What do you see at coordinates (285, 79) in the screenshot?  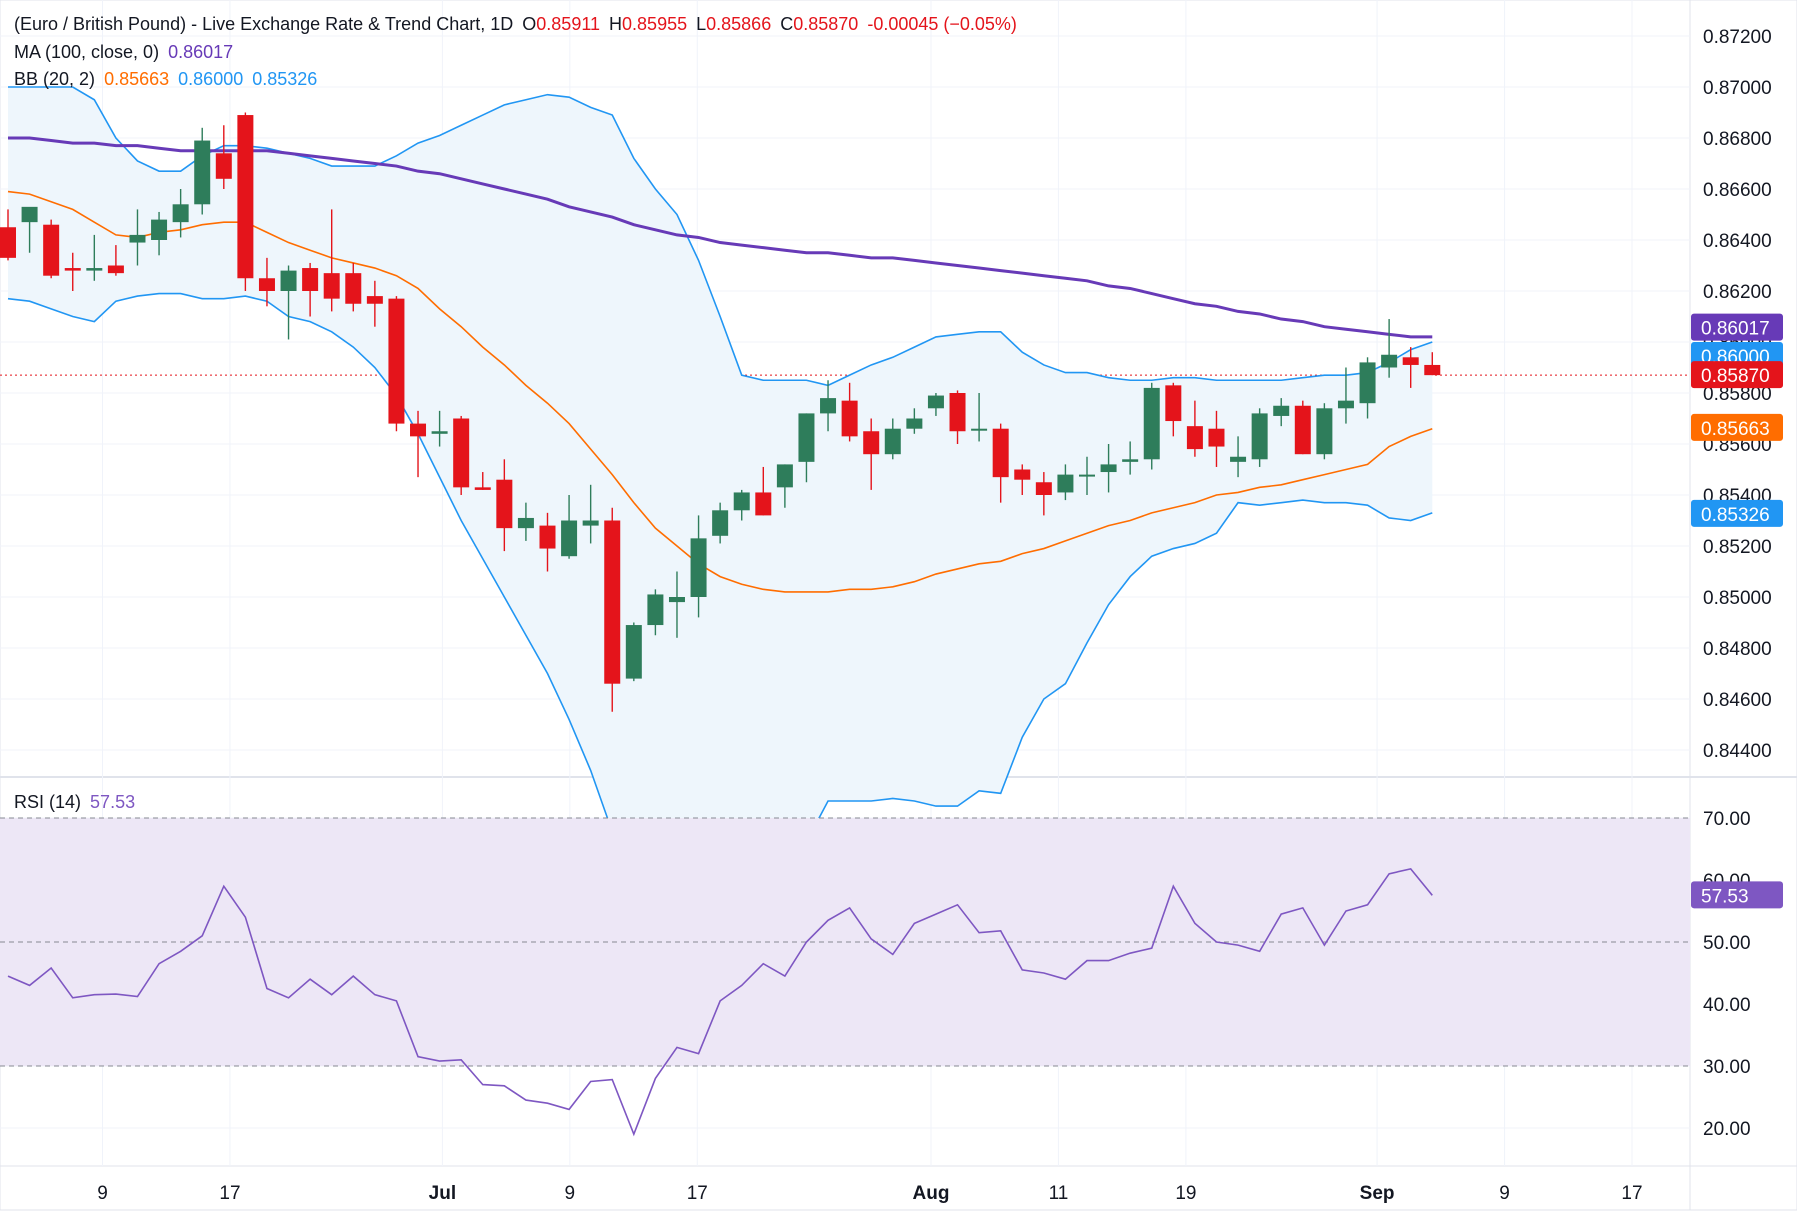 I see `bb-lower-value: 0.85326` at bounding box center [285, 79].